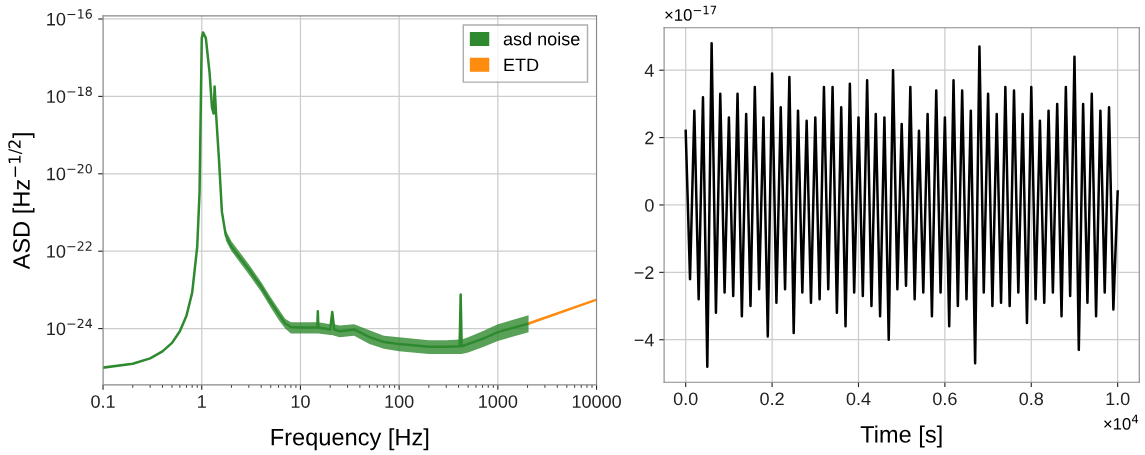 This screenshot has height=455, width=1145. I want to click on x-tick-label: 0.0, so click(685, 399).